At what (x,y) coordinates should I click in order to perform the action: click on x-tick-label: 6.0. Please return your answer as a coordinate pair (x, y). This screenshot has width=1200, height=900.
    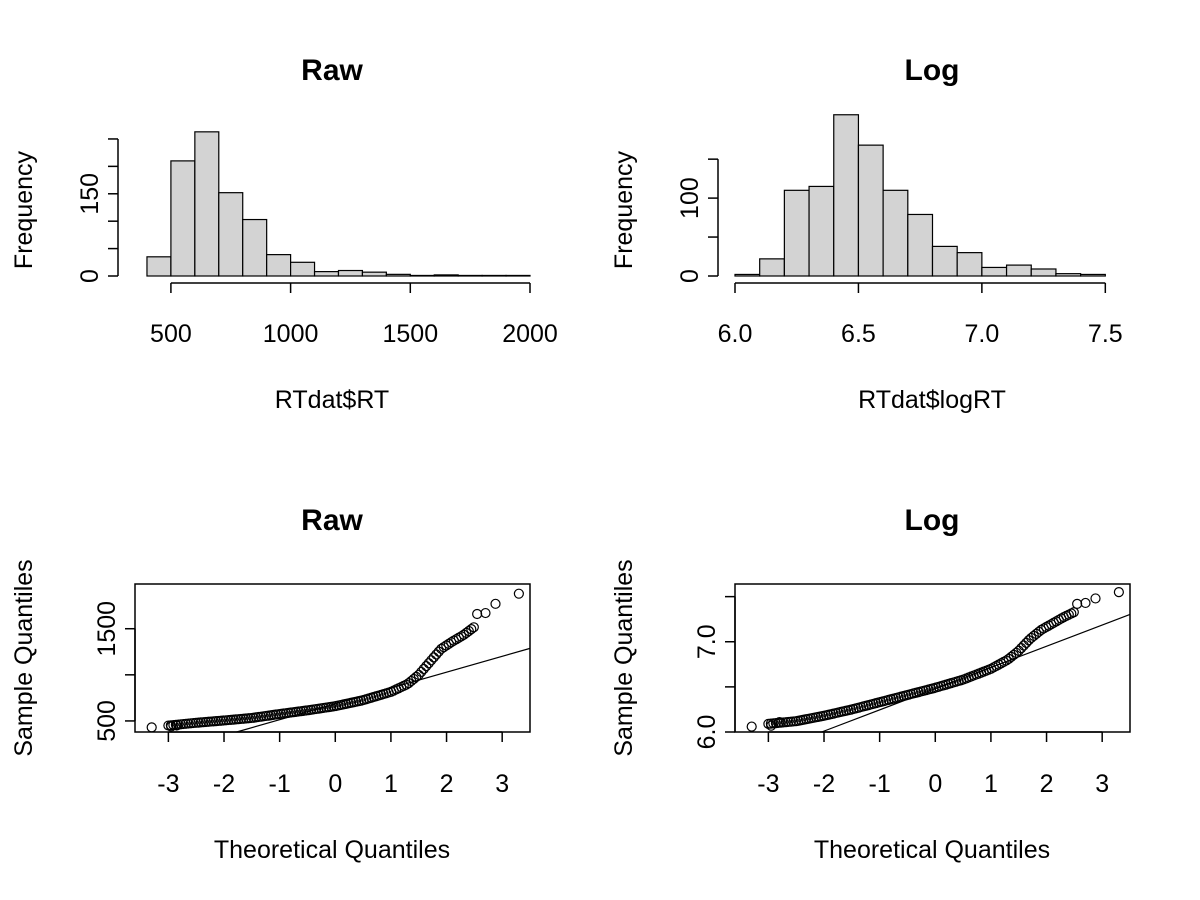
    Looking at the image, I should click on (735, 334).